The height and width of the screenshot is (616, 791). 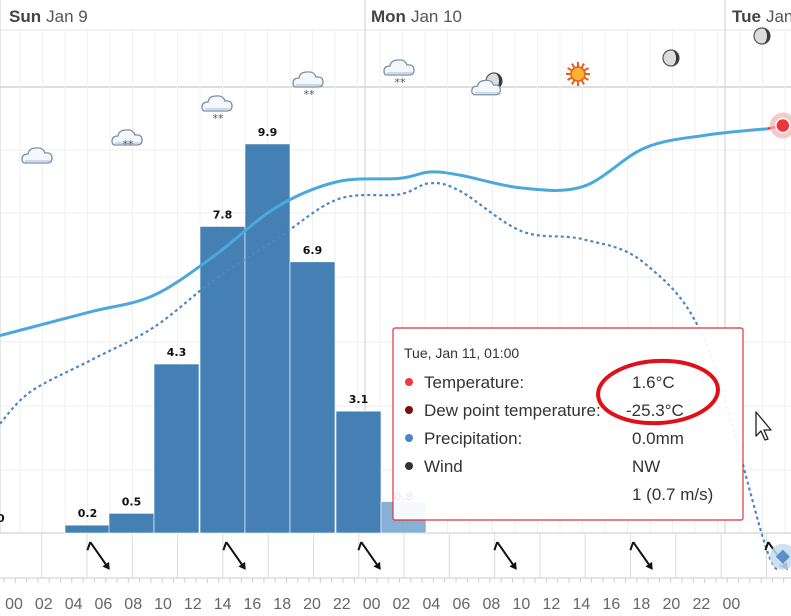 I want to click on bar-value-label: 0.2, so click(x=88, y=513).